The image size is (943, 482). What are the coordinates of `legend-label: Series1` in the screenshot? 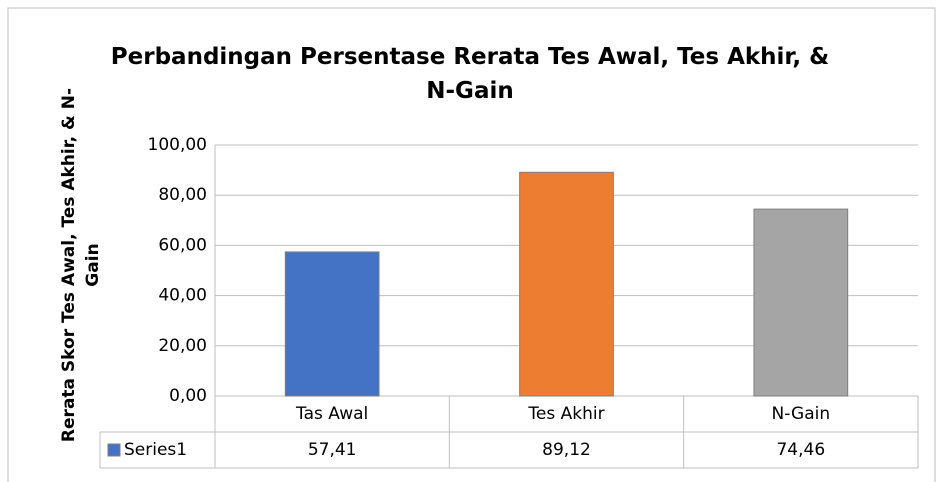 It's located at (155, 450).